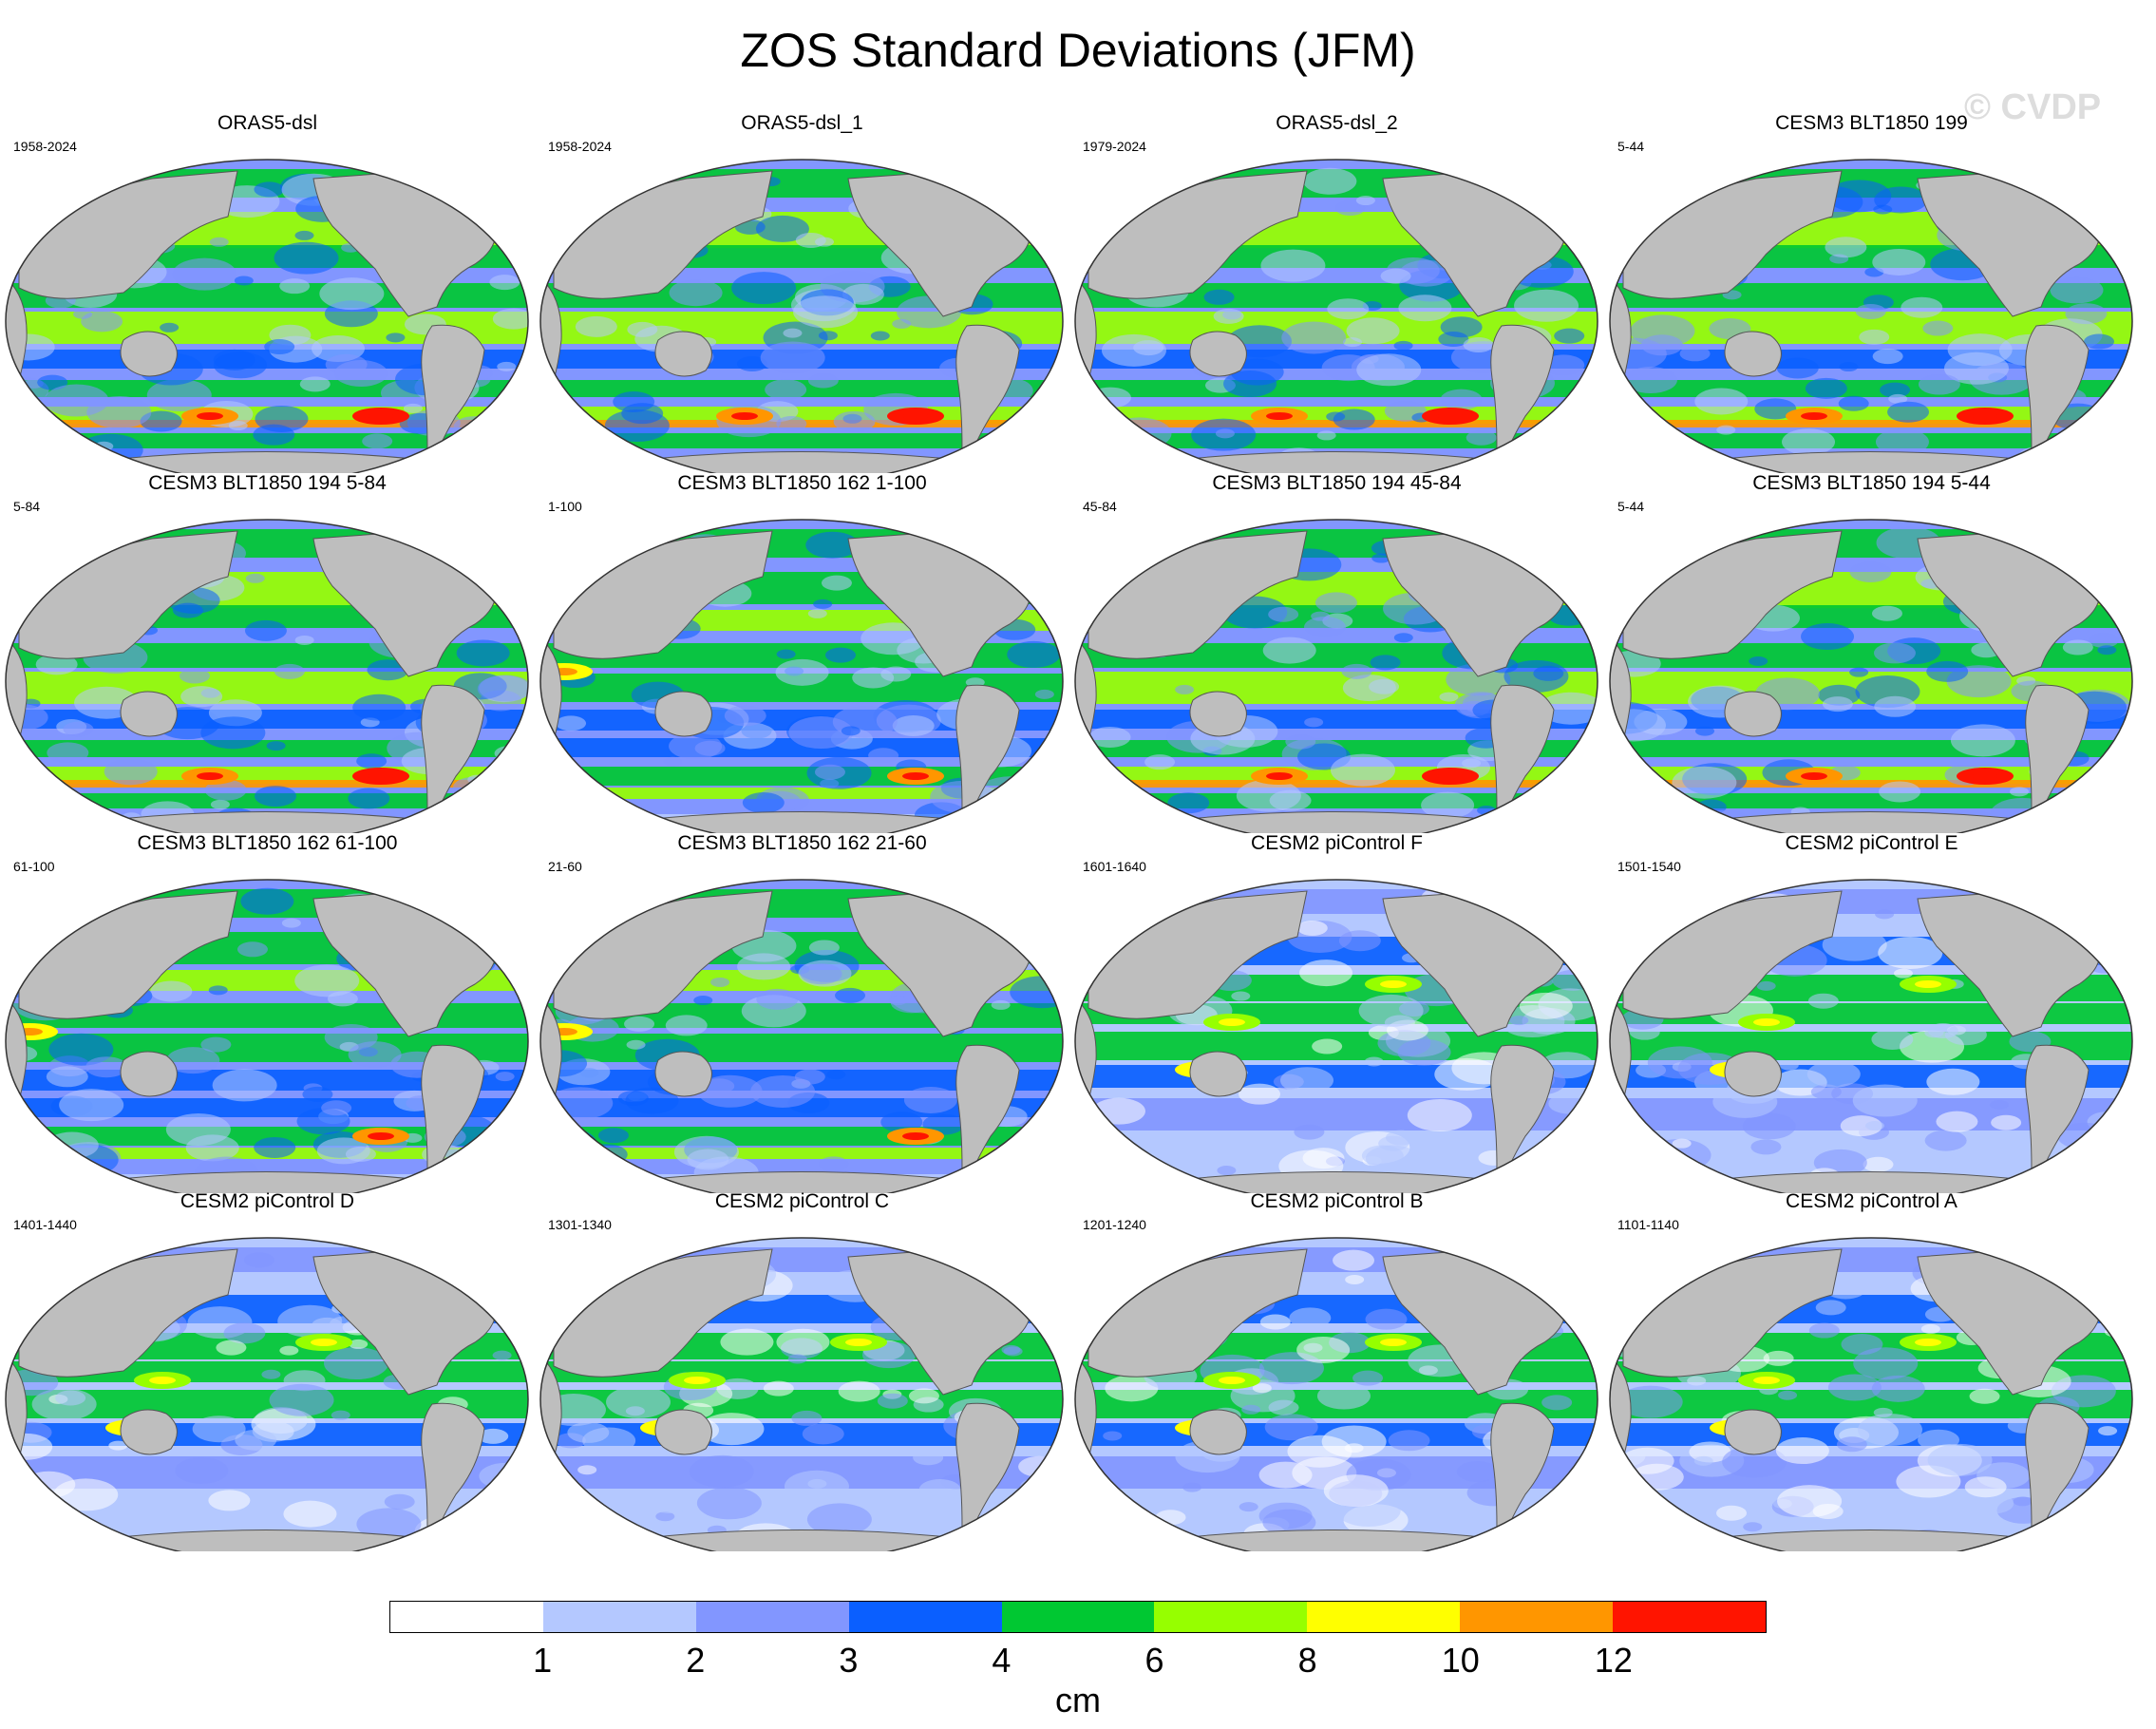 The height and width of the screenshot is (1729, 2156). I want to click on map-panel: CESM3 BLT1850 194 5-84 5-84, so click(267, 652).